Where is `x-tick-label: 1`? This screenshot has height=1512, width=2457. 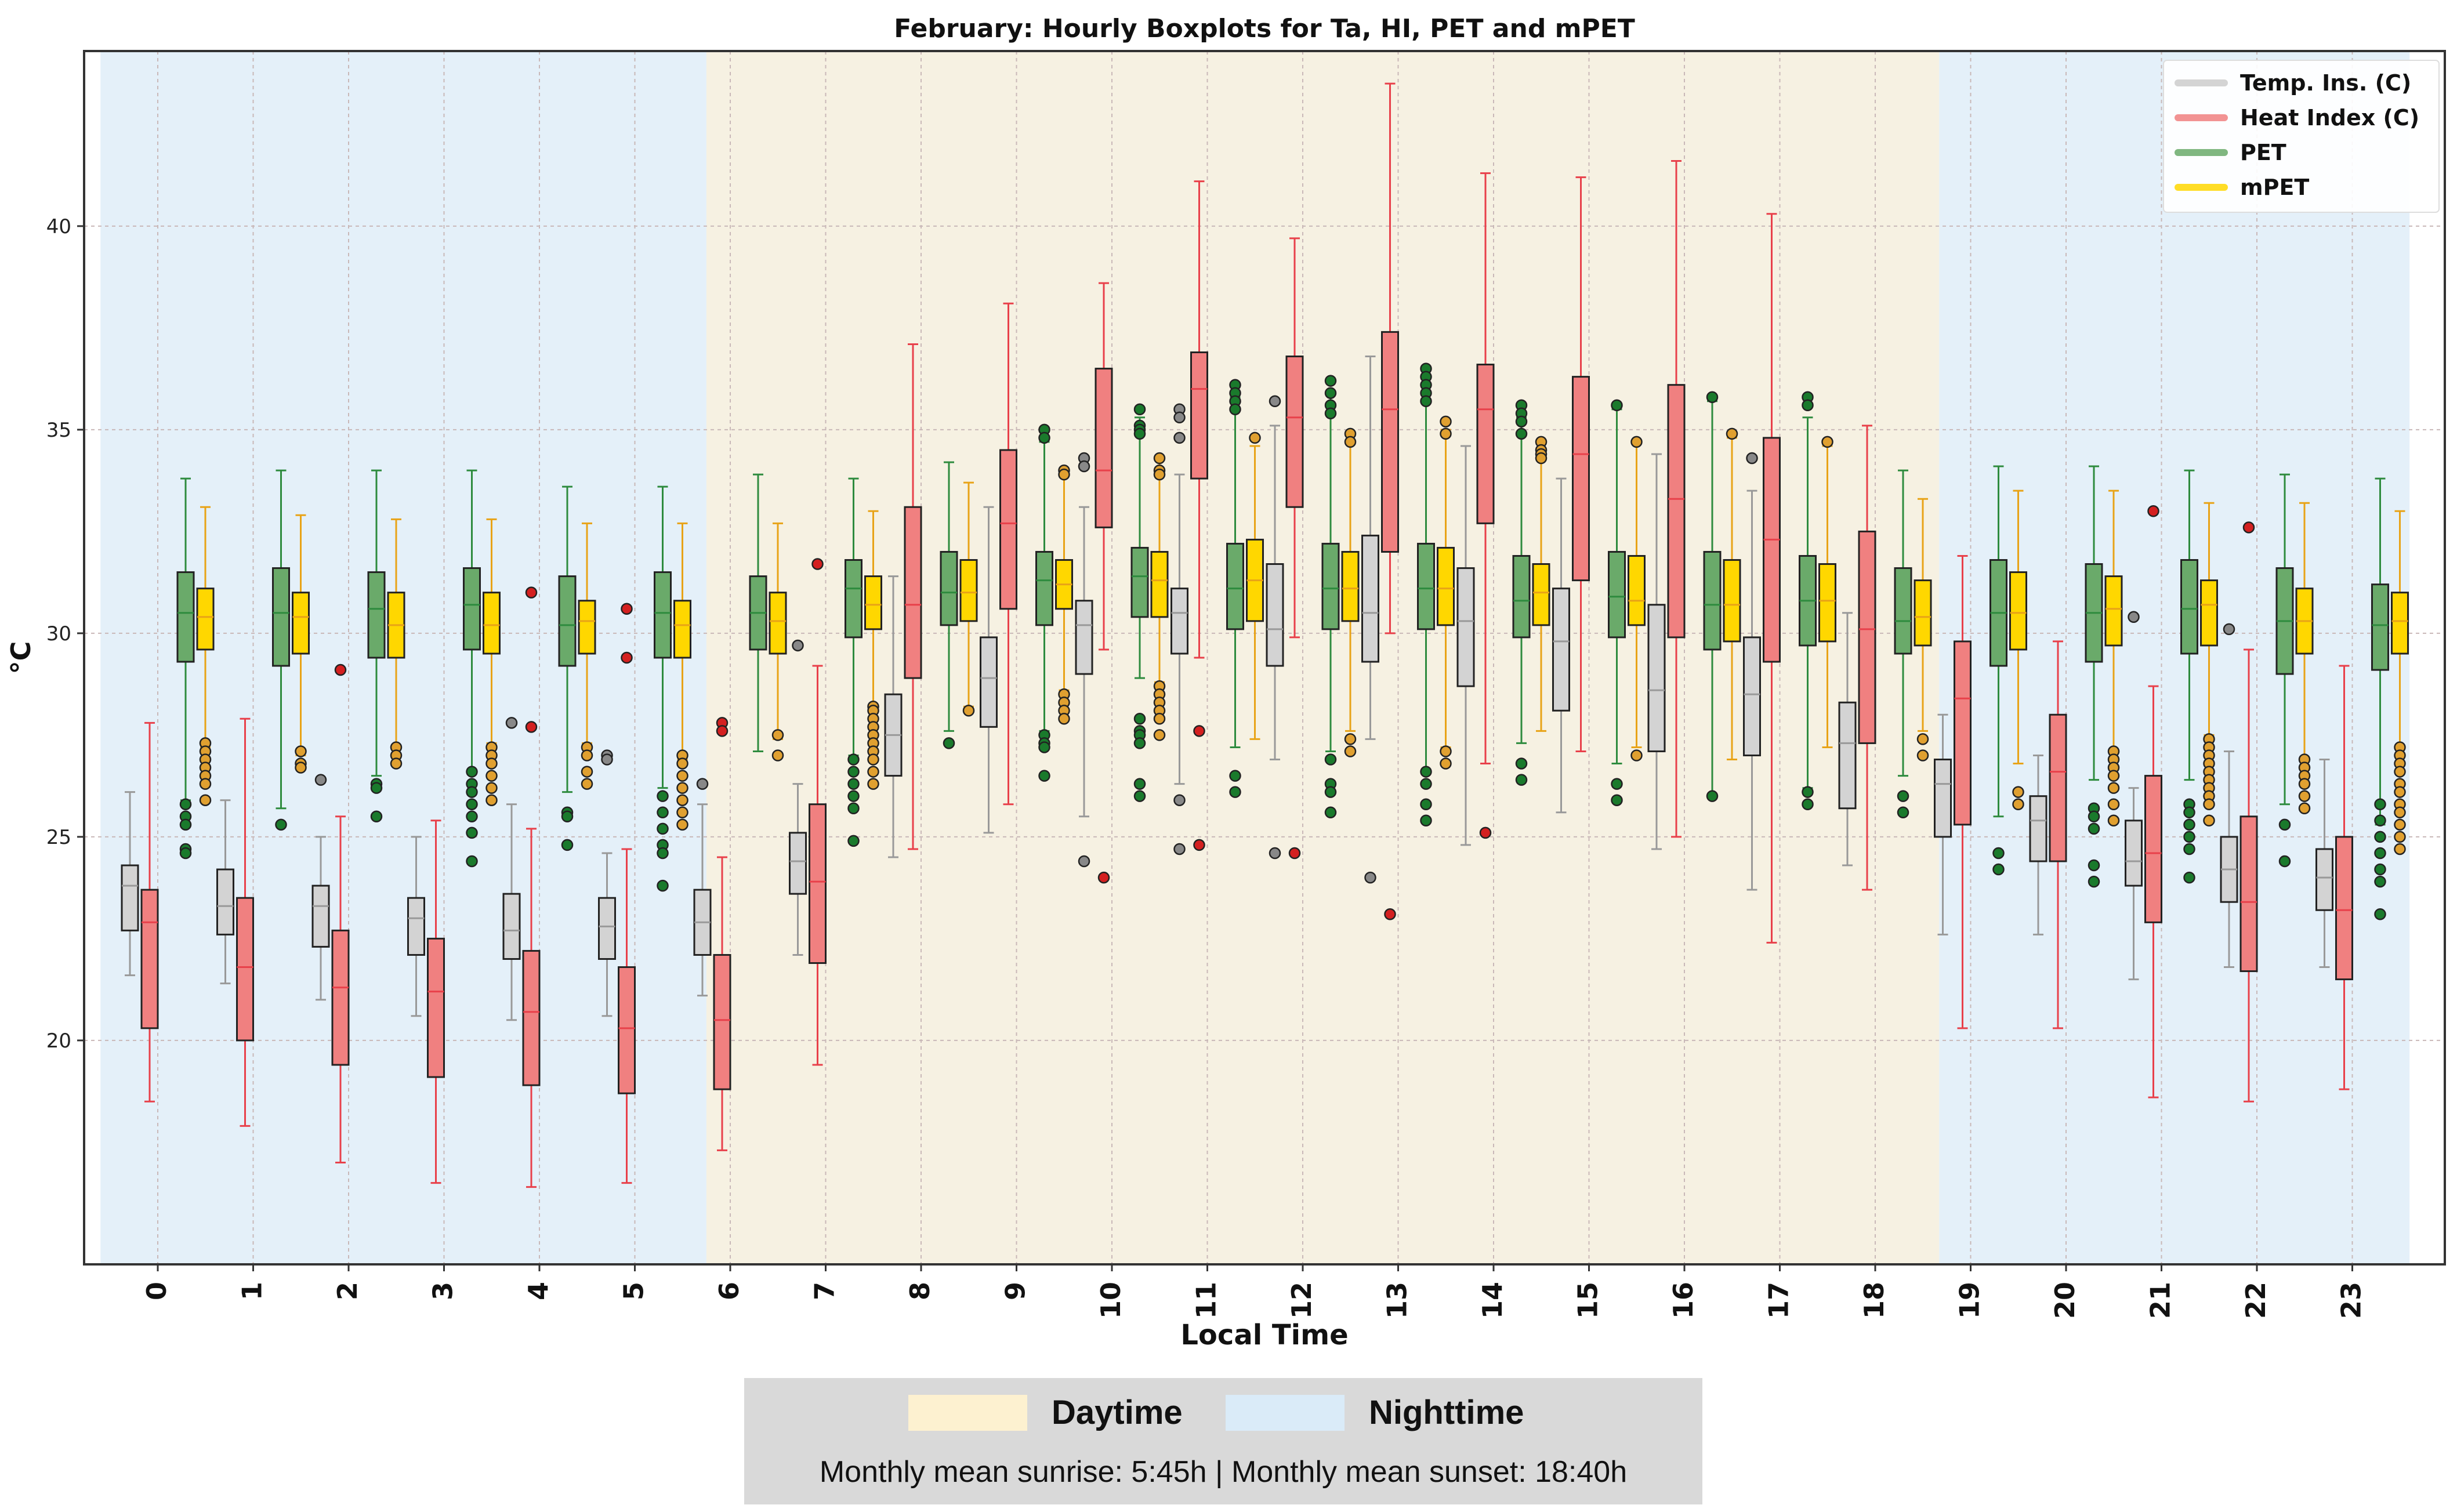
x-tick-label: 1 is located at coordinates (252, 1291).